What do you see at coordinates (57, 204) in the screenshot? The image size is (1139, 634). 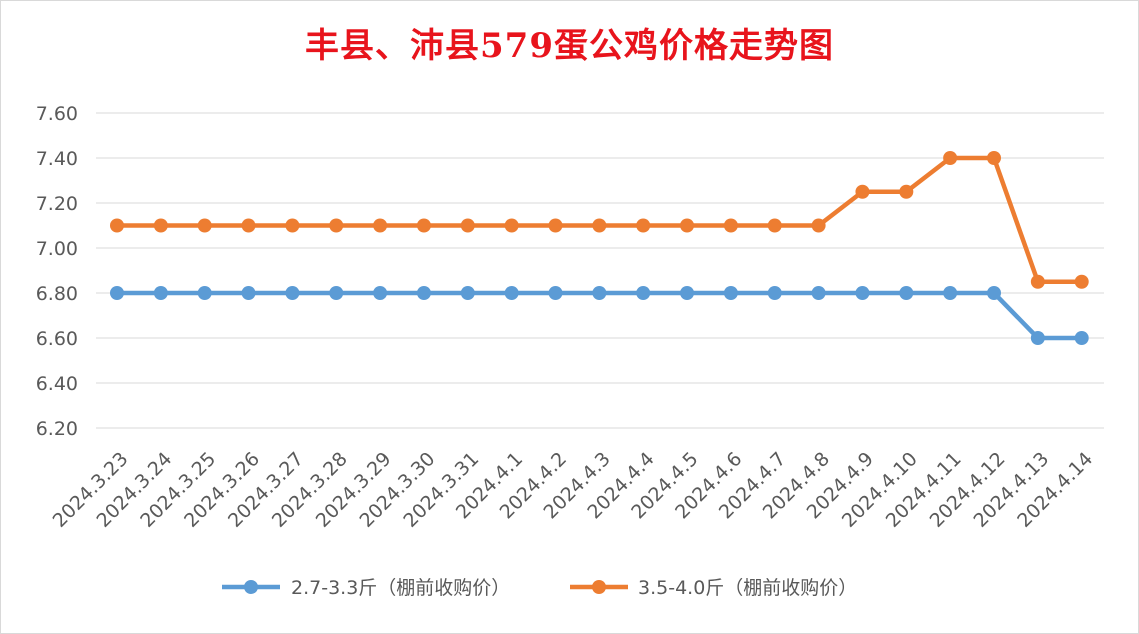 I see `y-tick-label: 7.20` at bounding box center [57, 204].